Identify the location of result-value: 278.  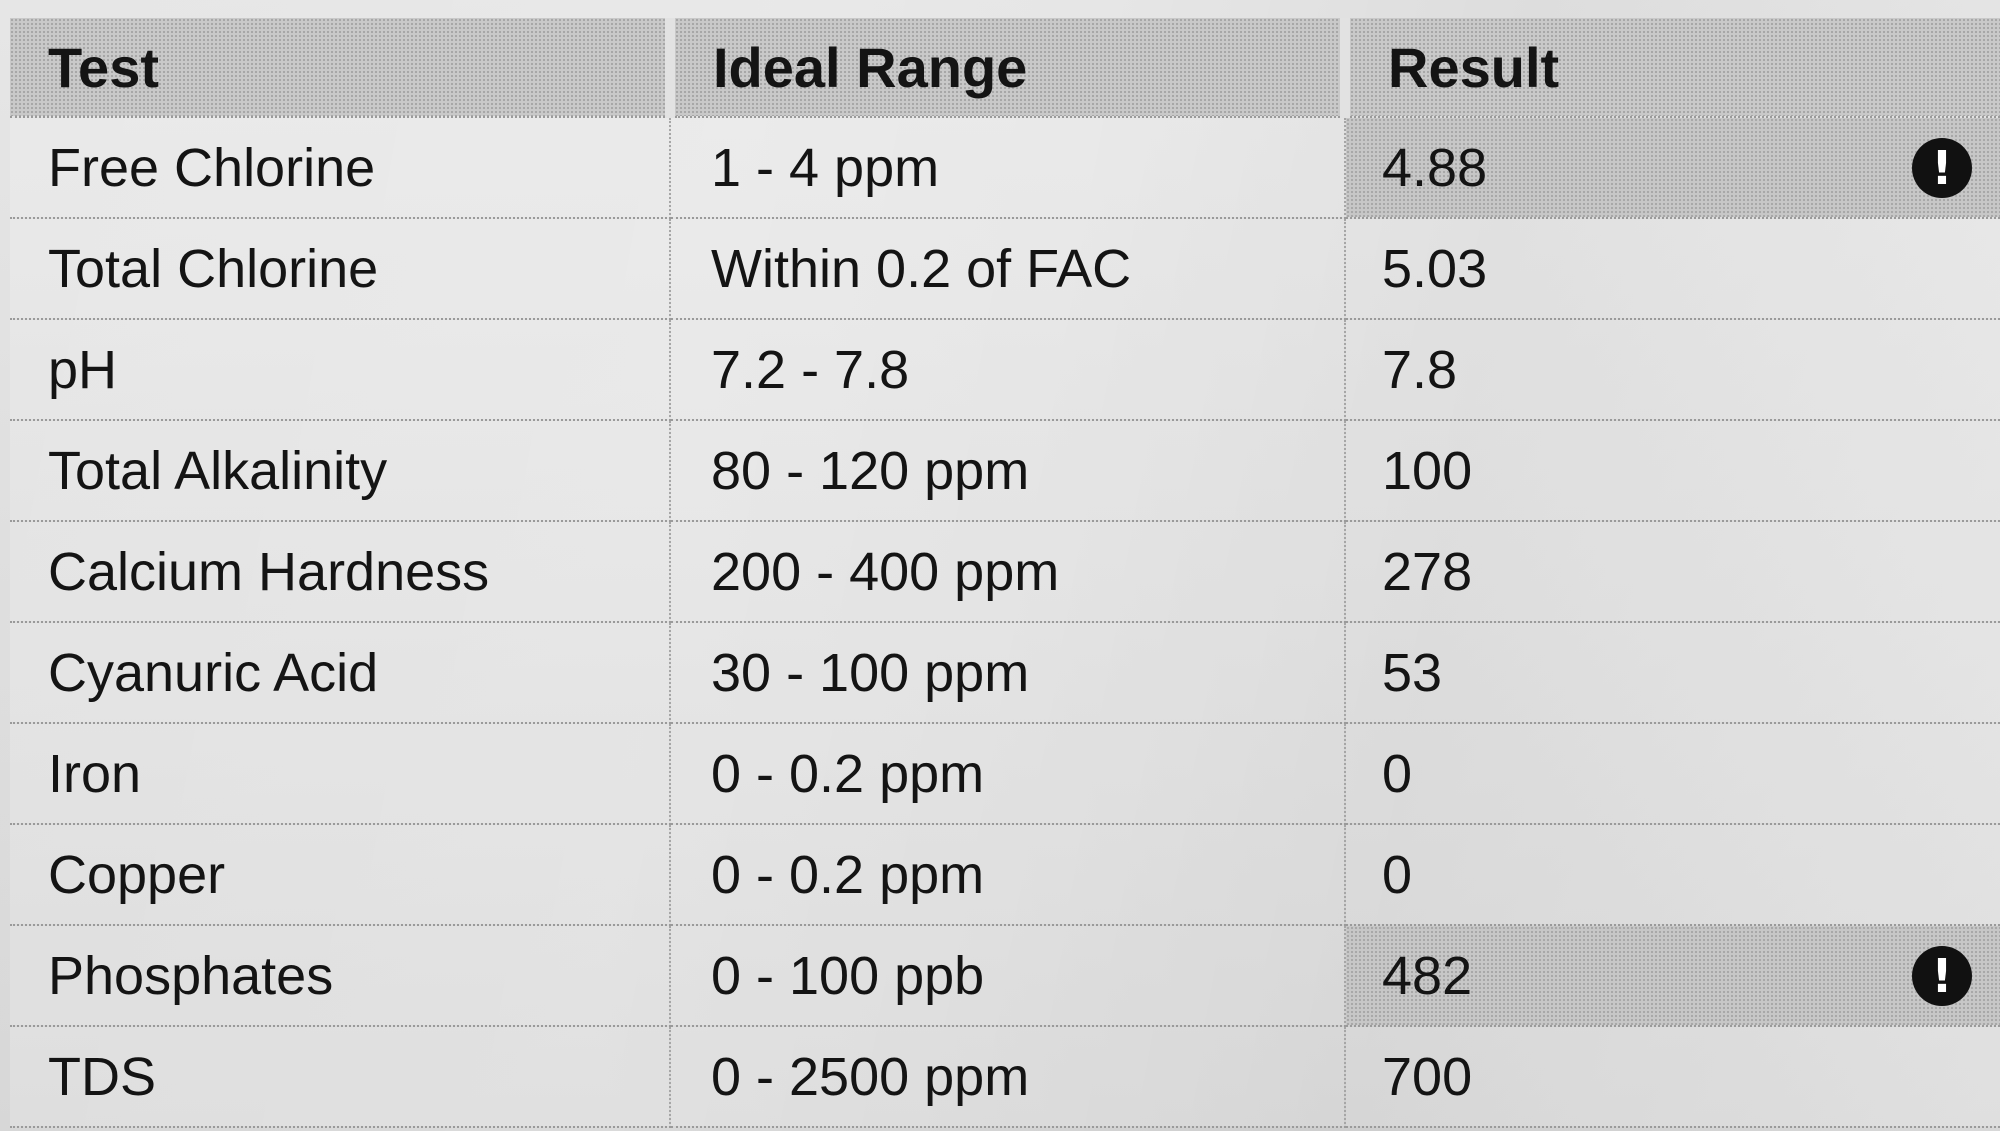
(1427, 571).